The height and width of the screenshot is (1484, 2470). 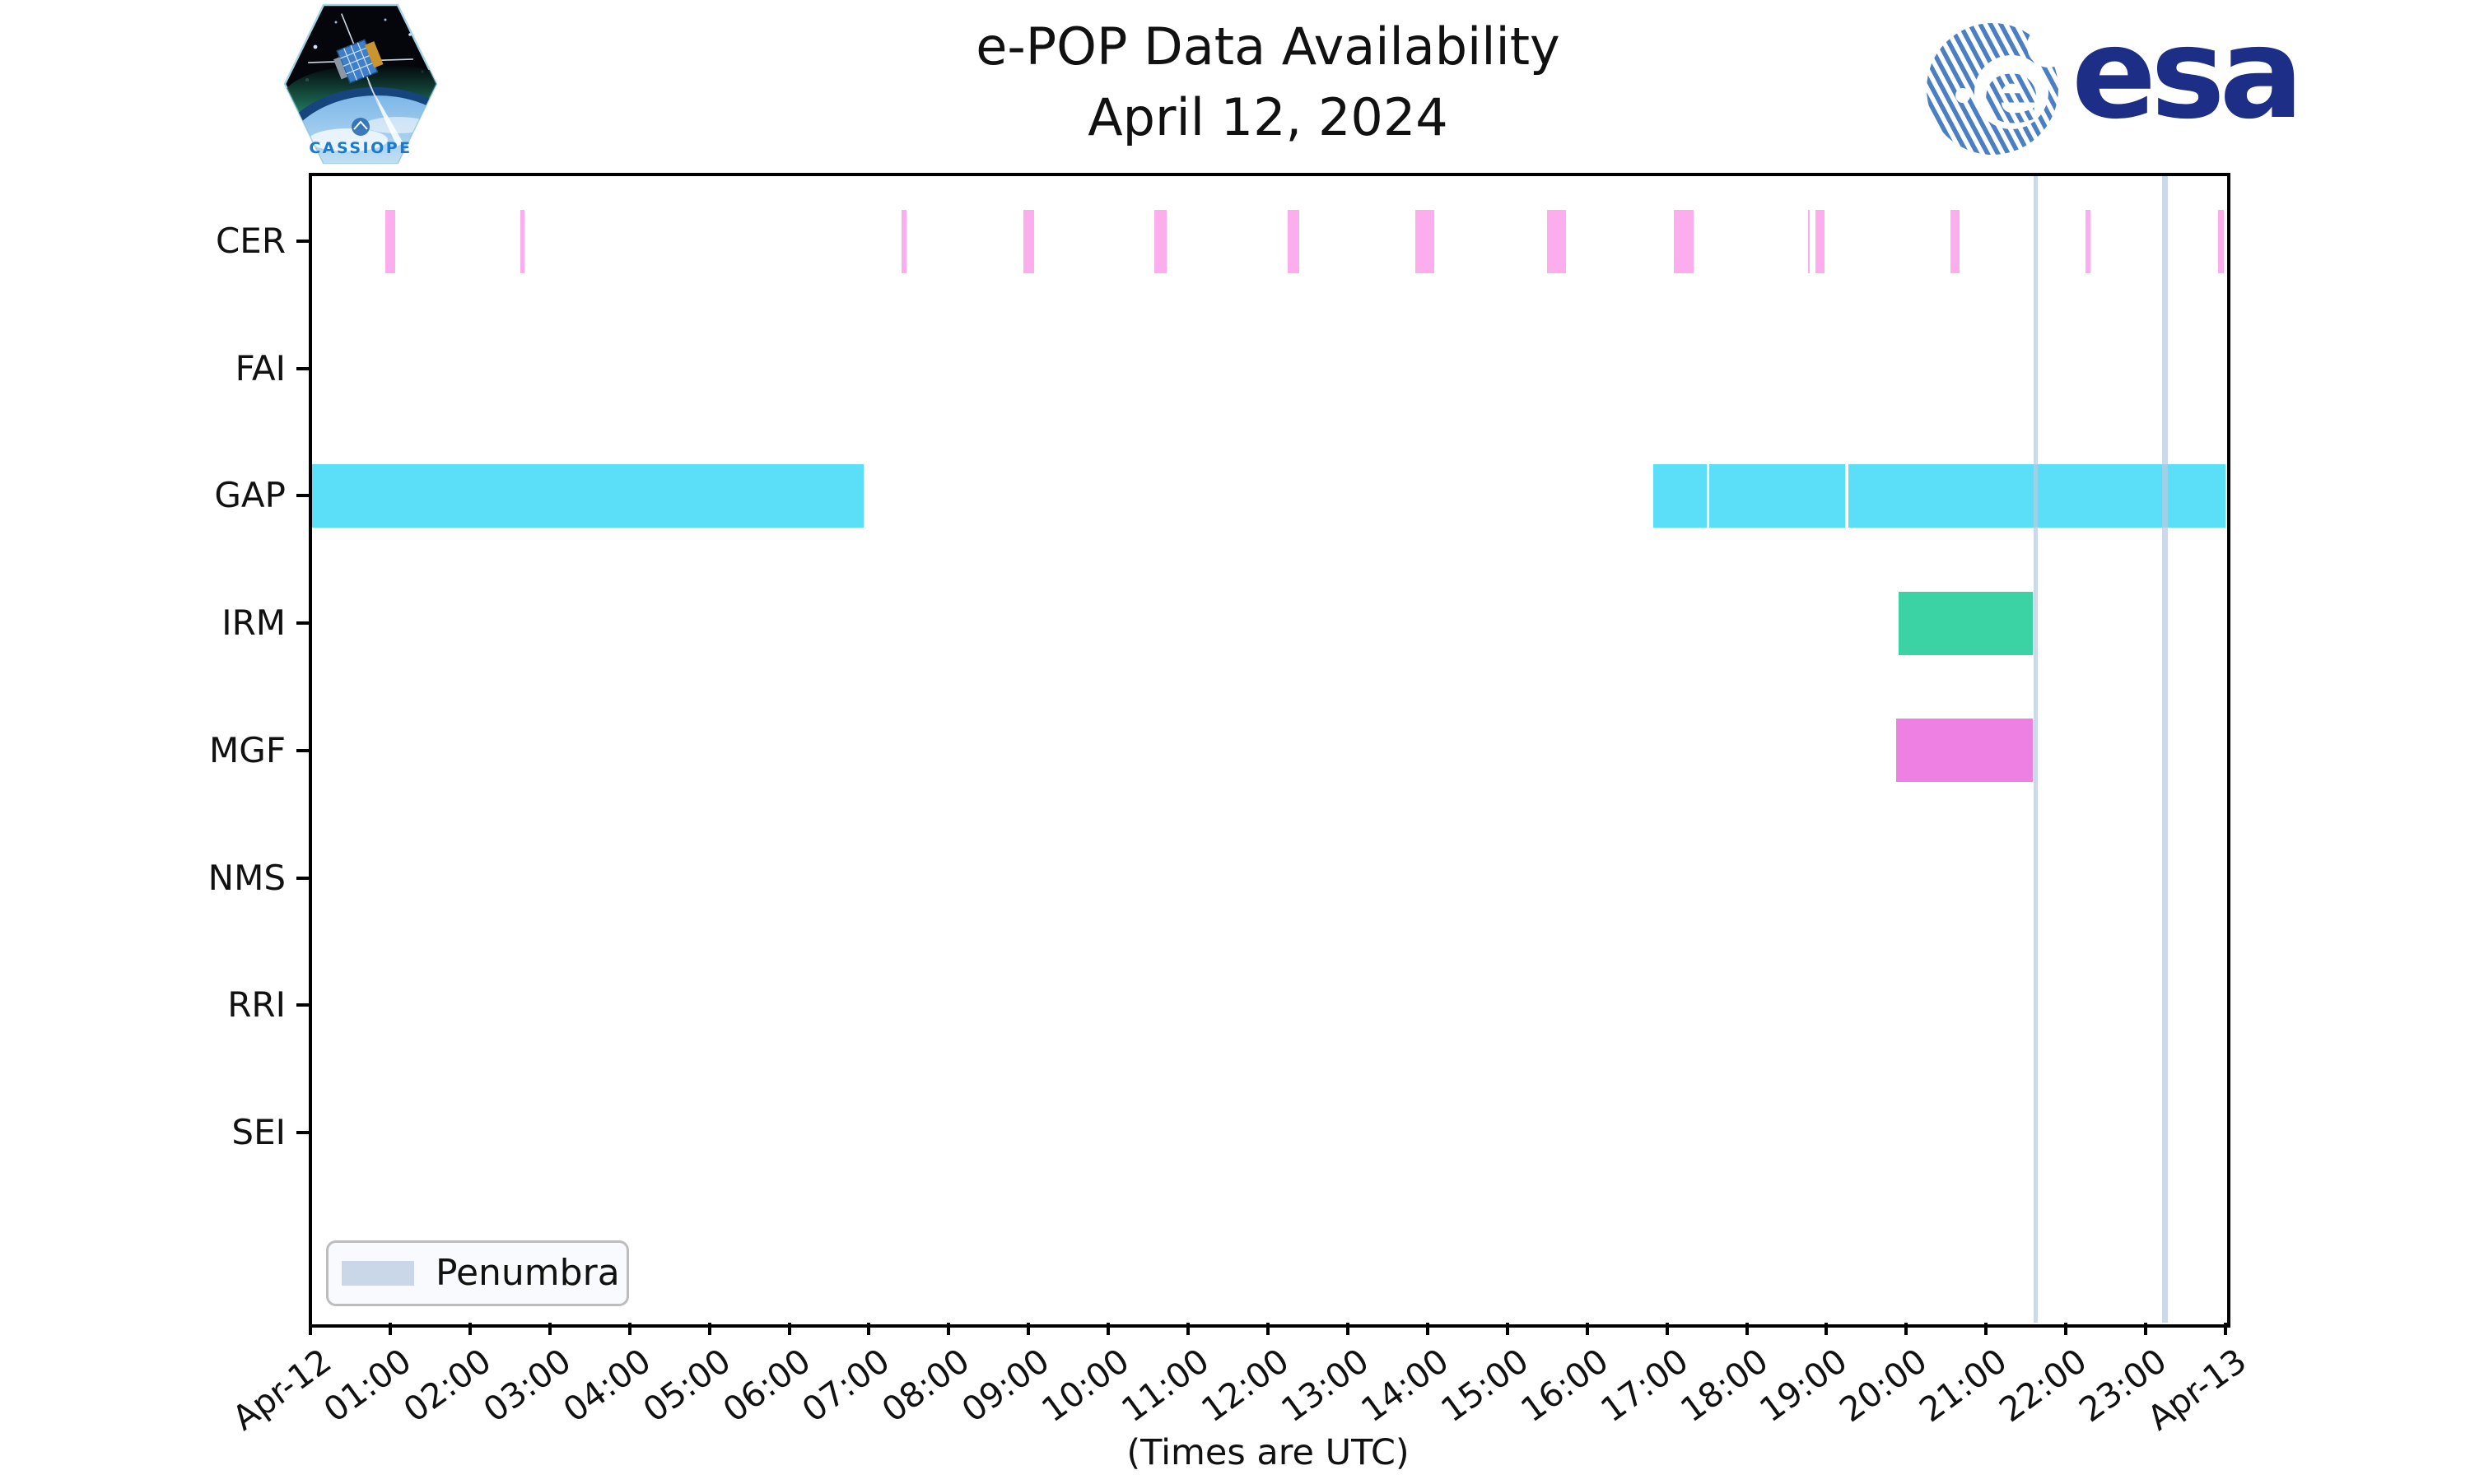 I want to click on cassiope-patch-label: CASSIOPE, so click(x=360, y=148).